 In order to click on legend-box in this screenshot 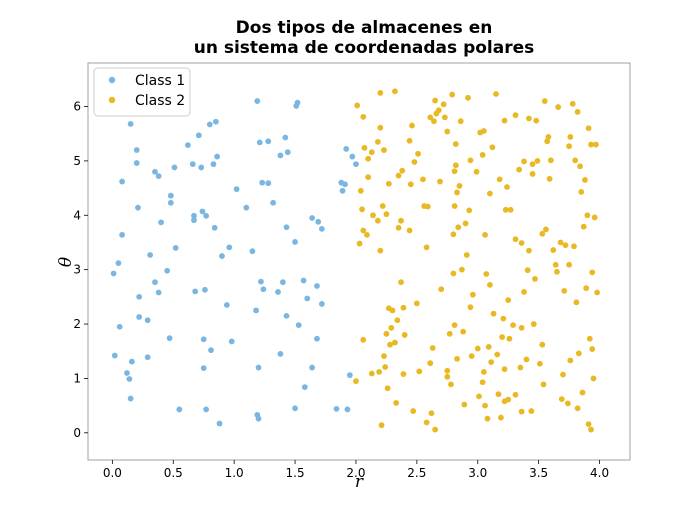, I will do `click(142, 92)`.